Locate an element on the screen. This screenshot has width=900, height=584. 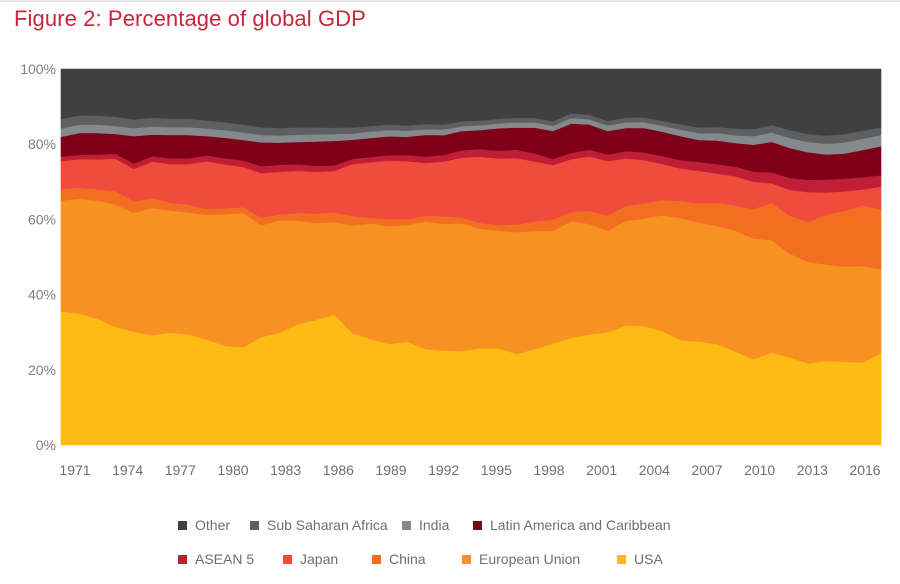
legend-item-sub-saharan-africa: Sub Saharan Africa is located at coordinates (319, 525).